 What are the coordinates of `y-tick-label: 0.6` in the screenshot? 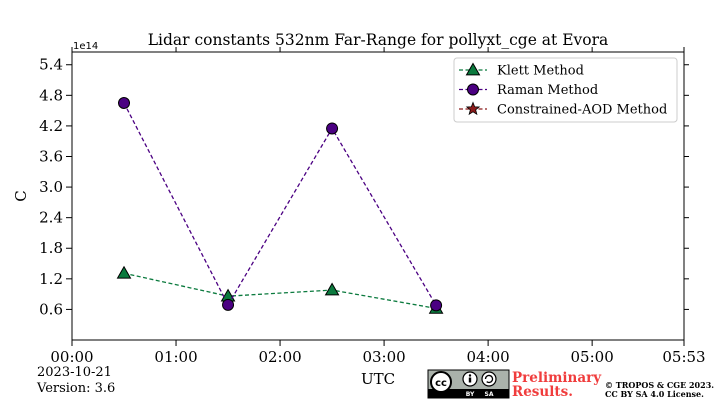 It's located at (51, 309).